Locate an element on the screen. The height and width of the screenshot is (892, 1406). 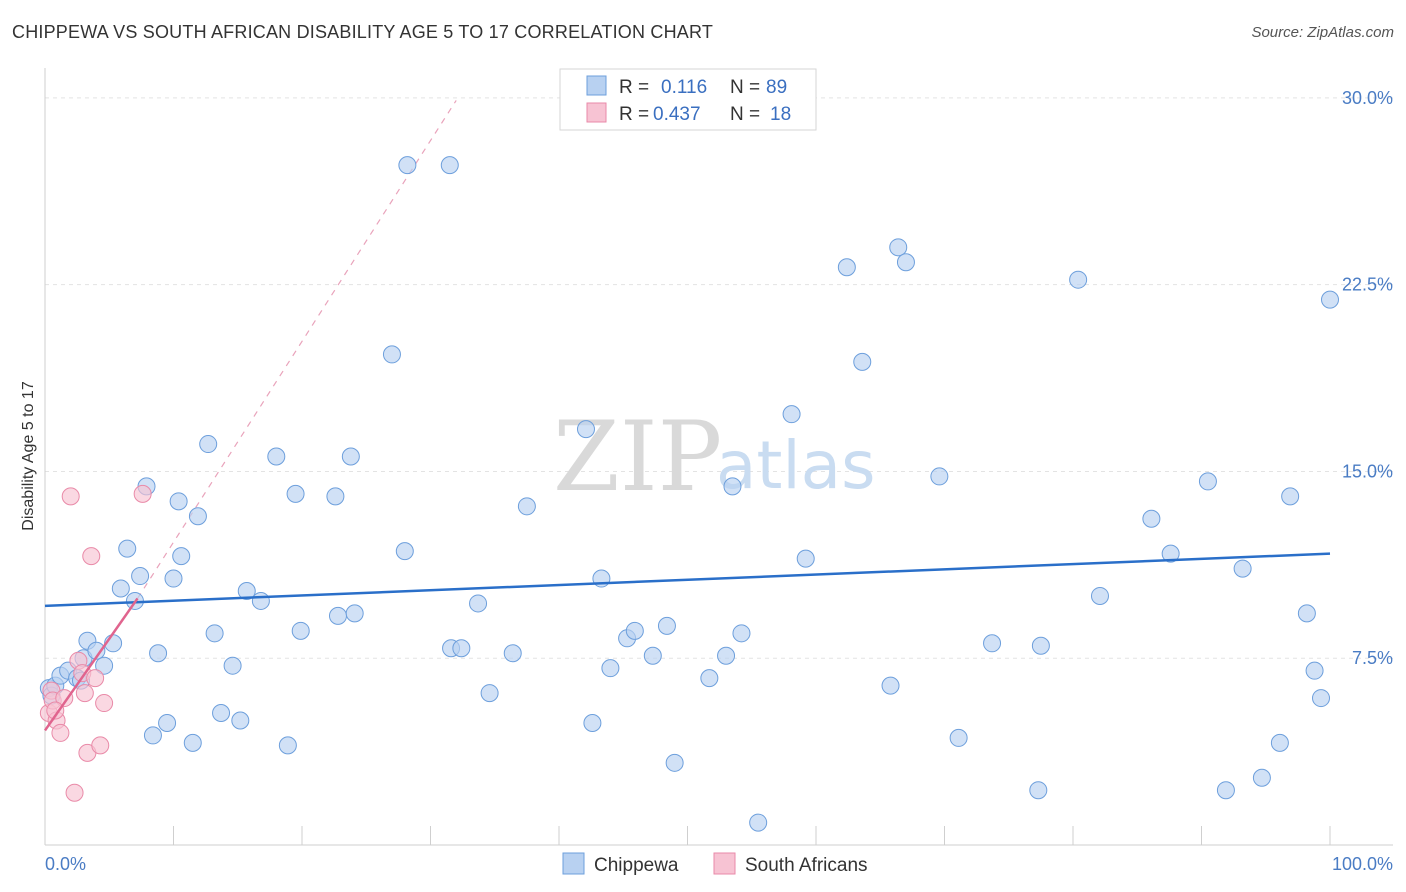
source-label: Source: ZipAtlas.com is located at coordinates (1322, 32).